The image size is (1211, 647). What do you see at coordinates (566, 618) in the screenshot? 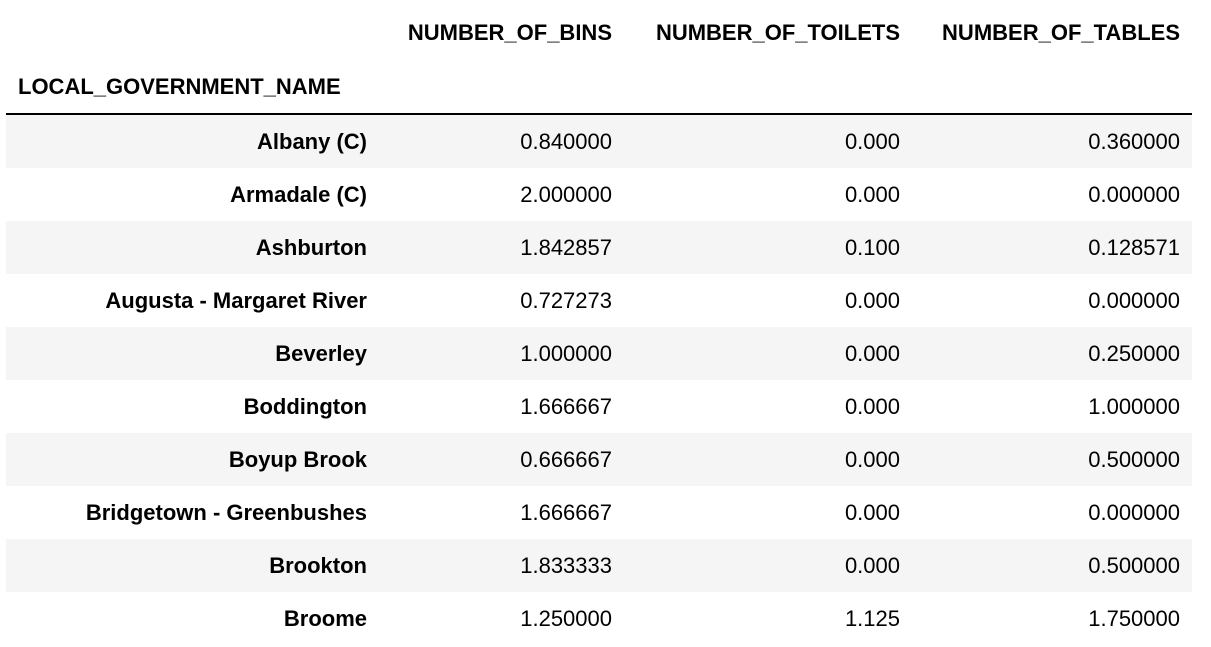
I see `cell-bins: 1.250000` at bounding box center [566, 618].